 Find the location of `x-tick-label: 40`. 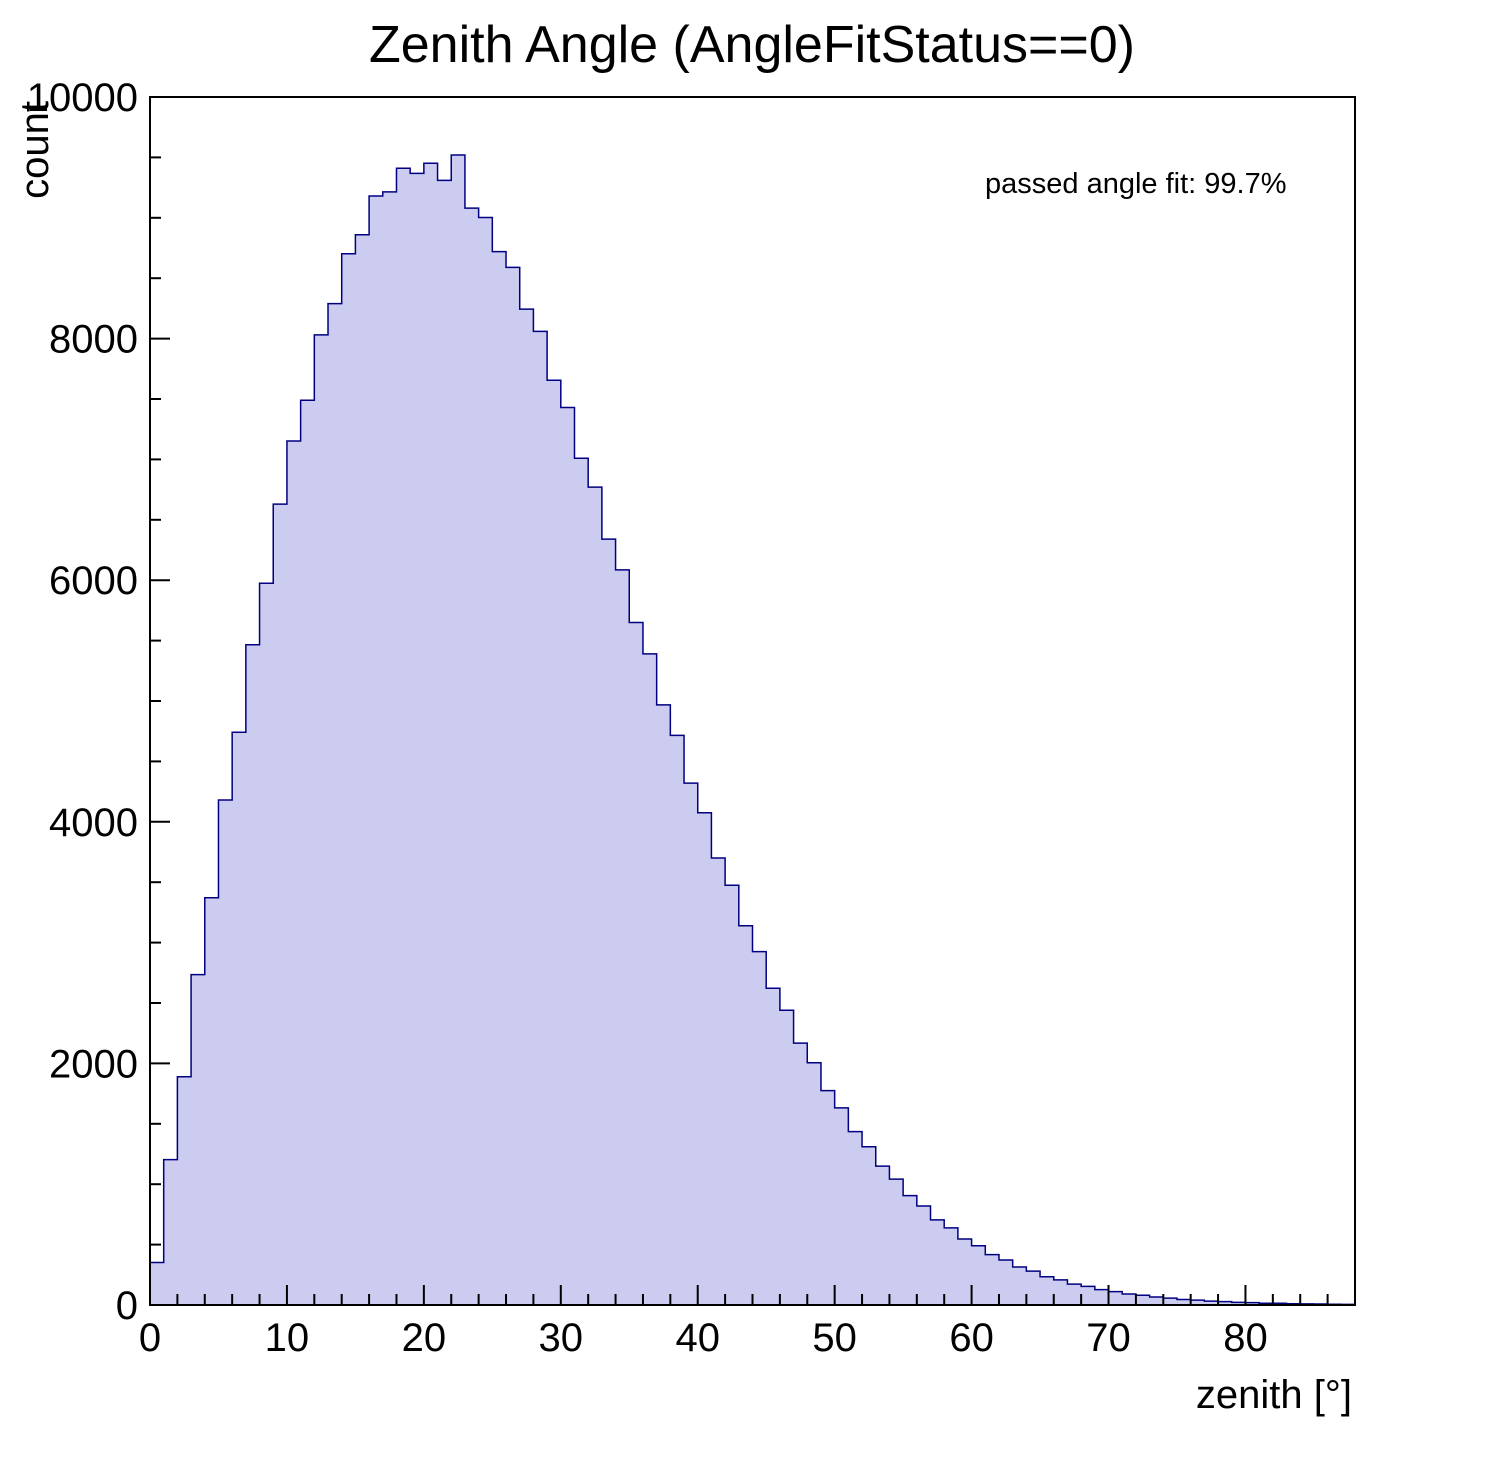

x-tick-label: 40 is located at coordinates (697, 1338).